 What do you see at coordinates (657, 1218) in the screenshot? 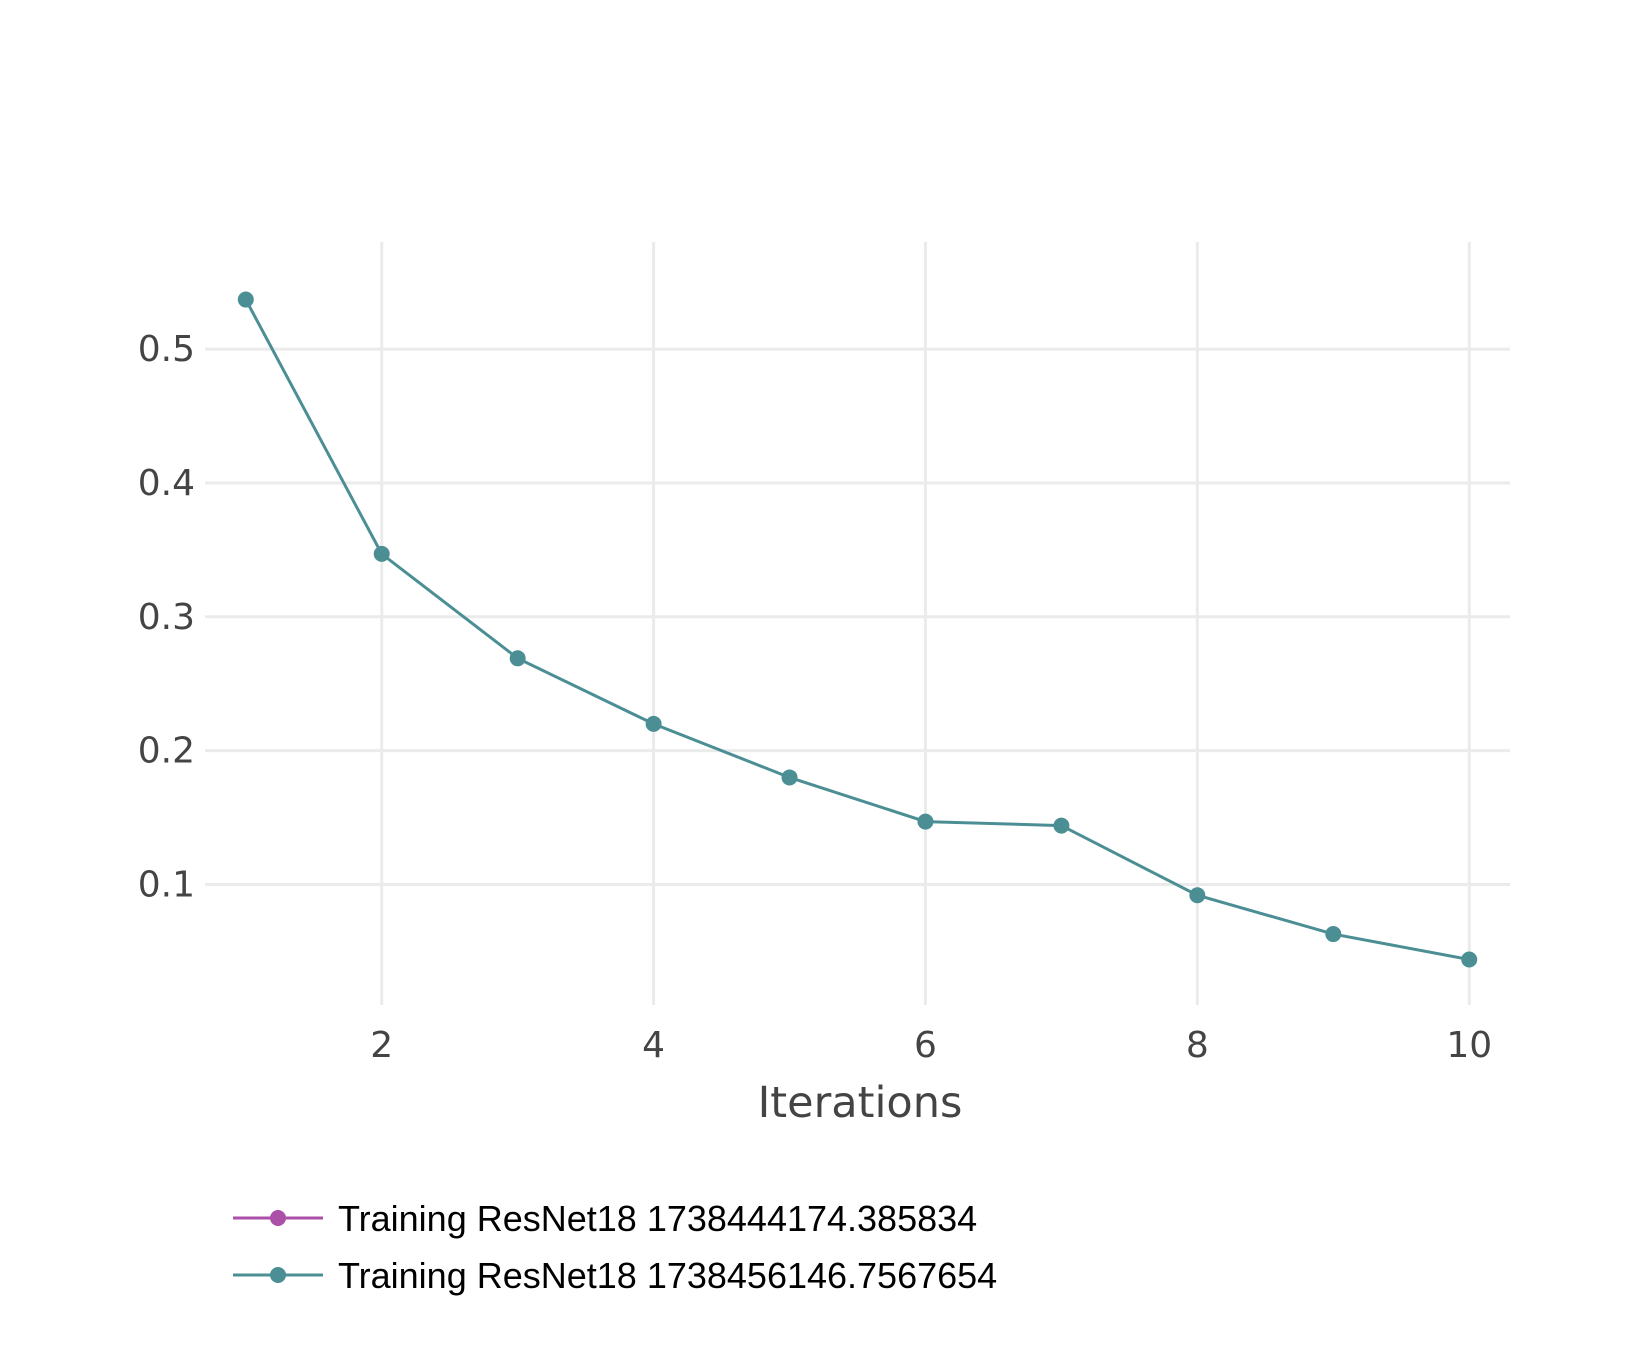
I see `legend-label: Training ResNet18 1738444174.385834` at bounding box center [657, 1218].